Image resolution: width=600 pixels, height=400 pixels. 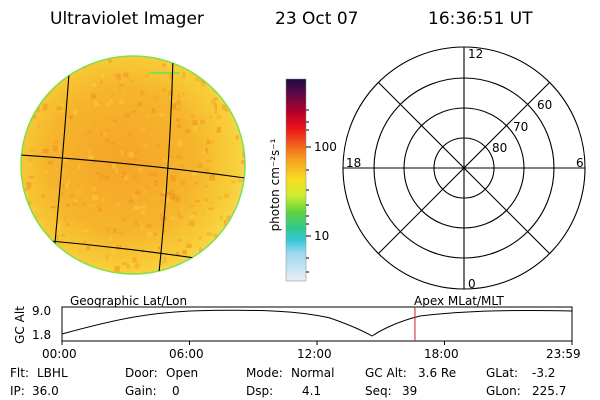 What do you see at coordinates (378, 391) in the screenshot?
I see `seq-label: Seq:` at bounding box center [378, 391].